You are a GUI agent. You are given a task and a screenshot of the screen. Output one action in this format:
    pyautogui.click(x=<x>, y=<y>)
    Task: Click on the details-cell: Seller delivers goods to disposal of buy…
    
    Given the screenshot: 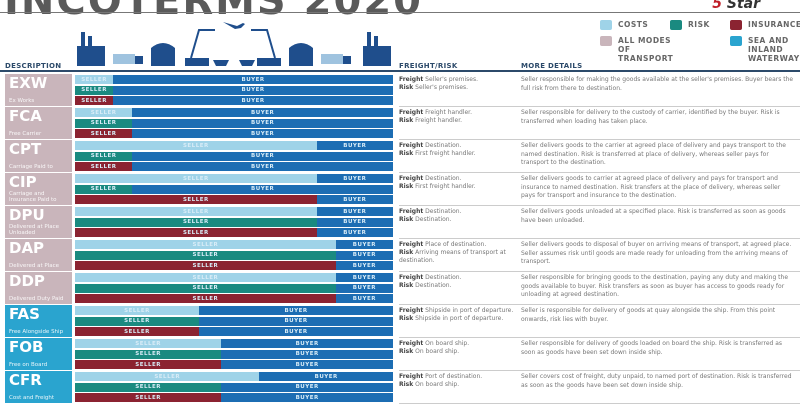 What is the action you would take?
    pyautogui.click(x=656, y=253)
    